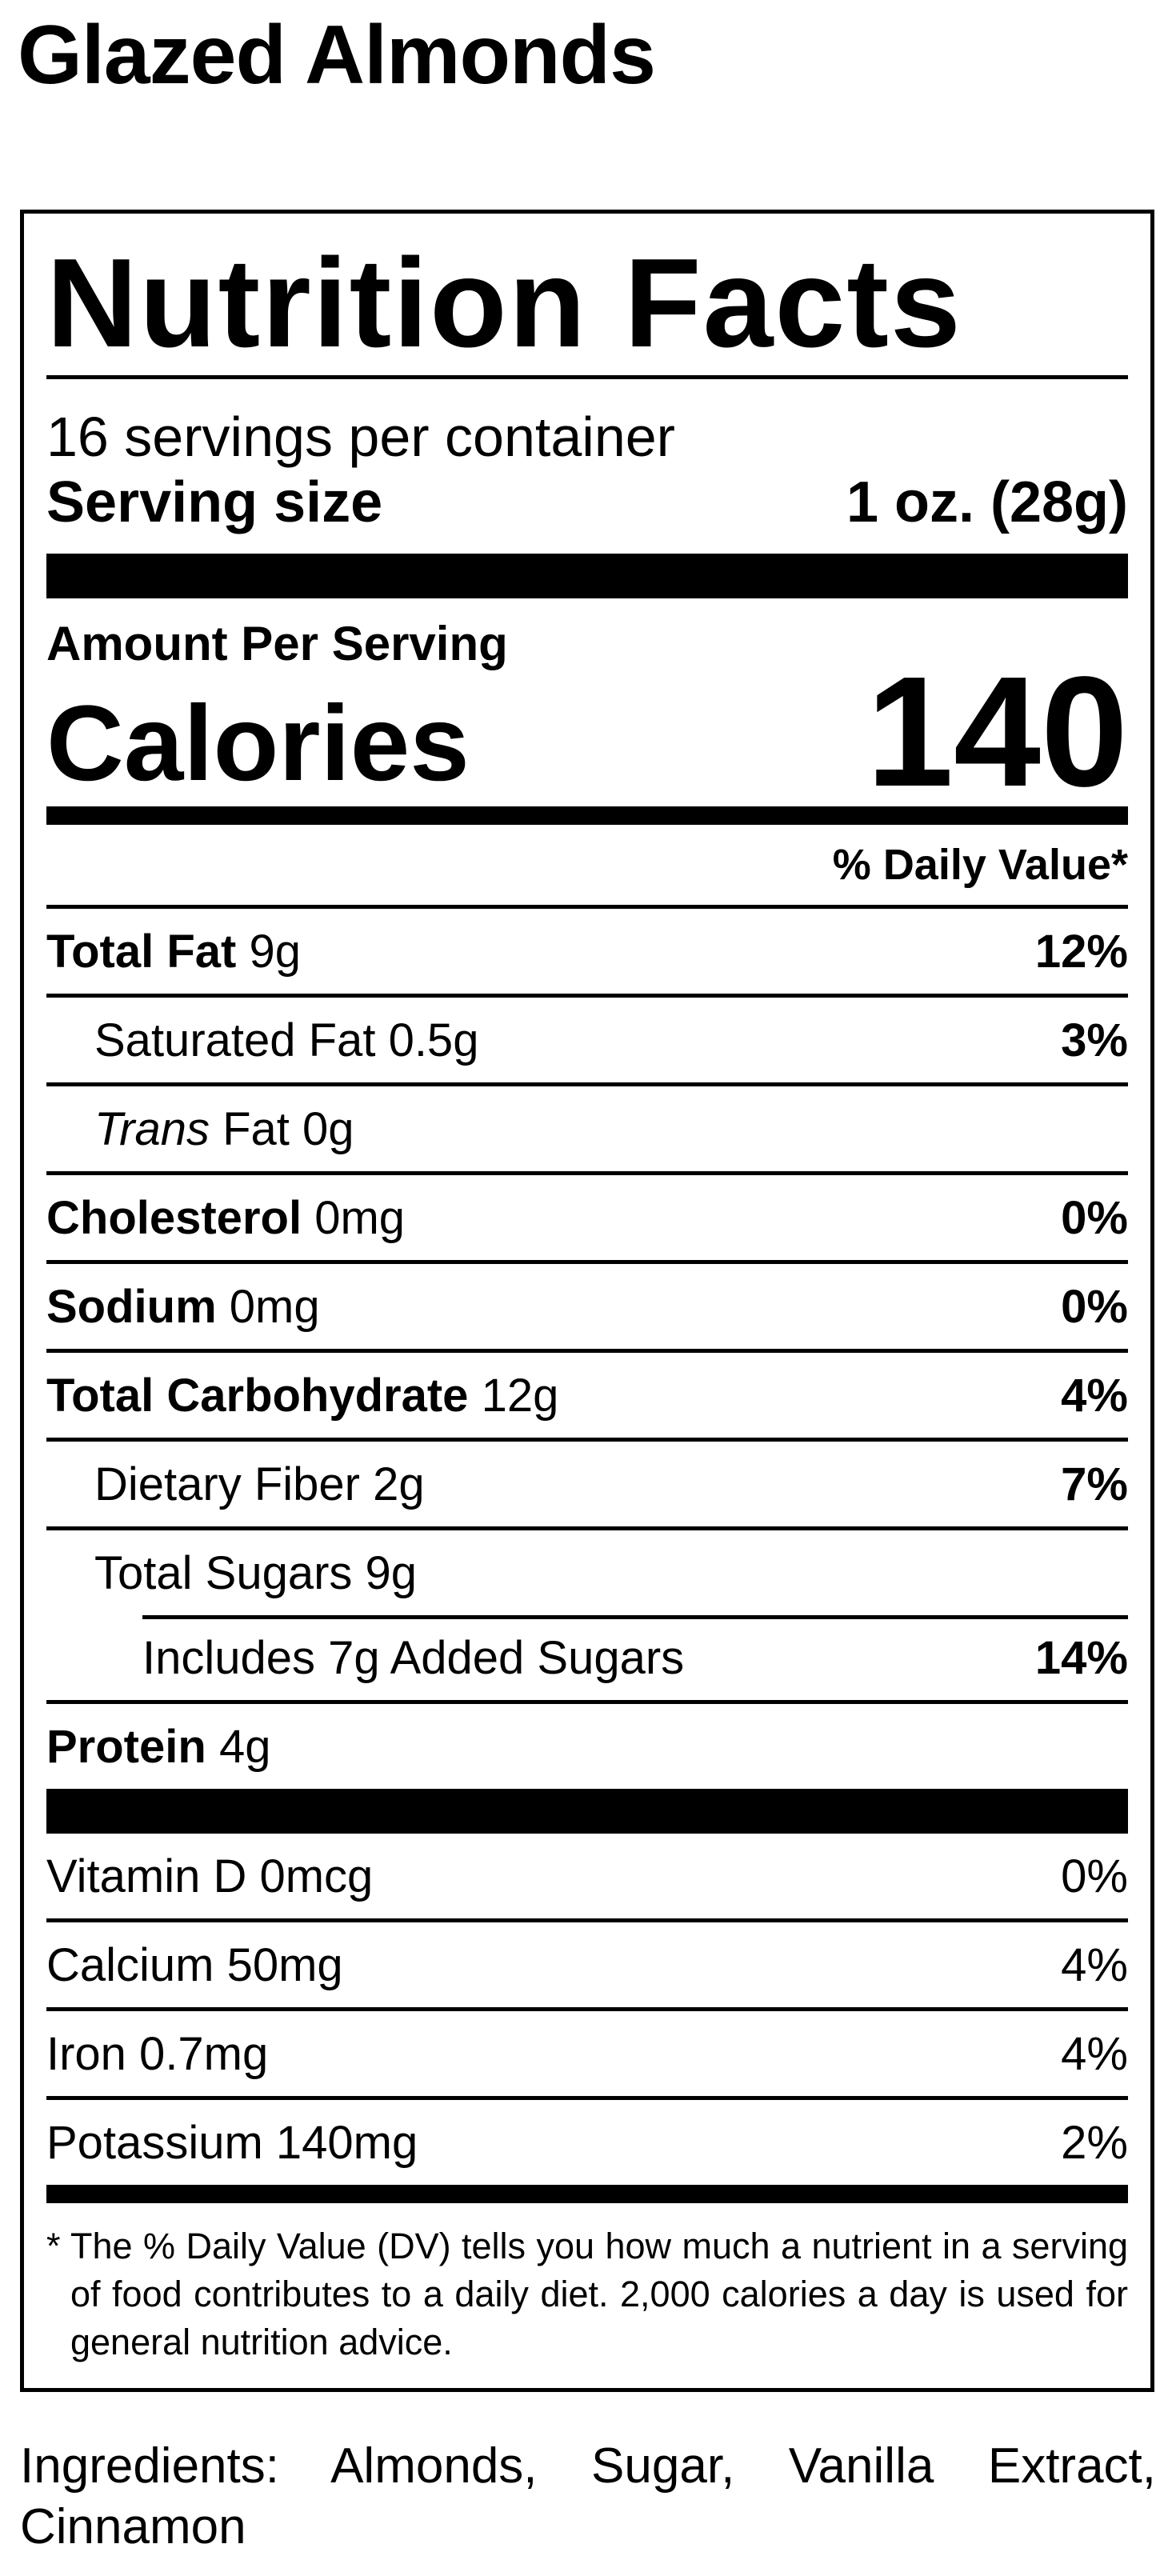  Describe the element at coordinates (587, 2142) in the screenshot. I see `vitamin-row: Potassium 140mg 2%` at that location.